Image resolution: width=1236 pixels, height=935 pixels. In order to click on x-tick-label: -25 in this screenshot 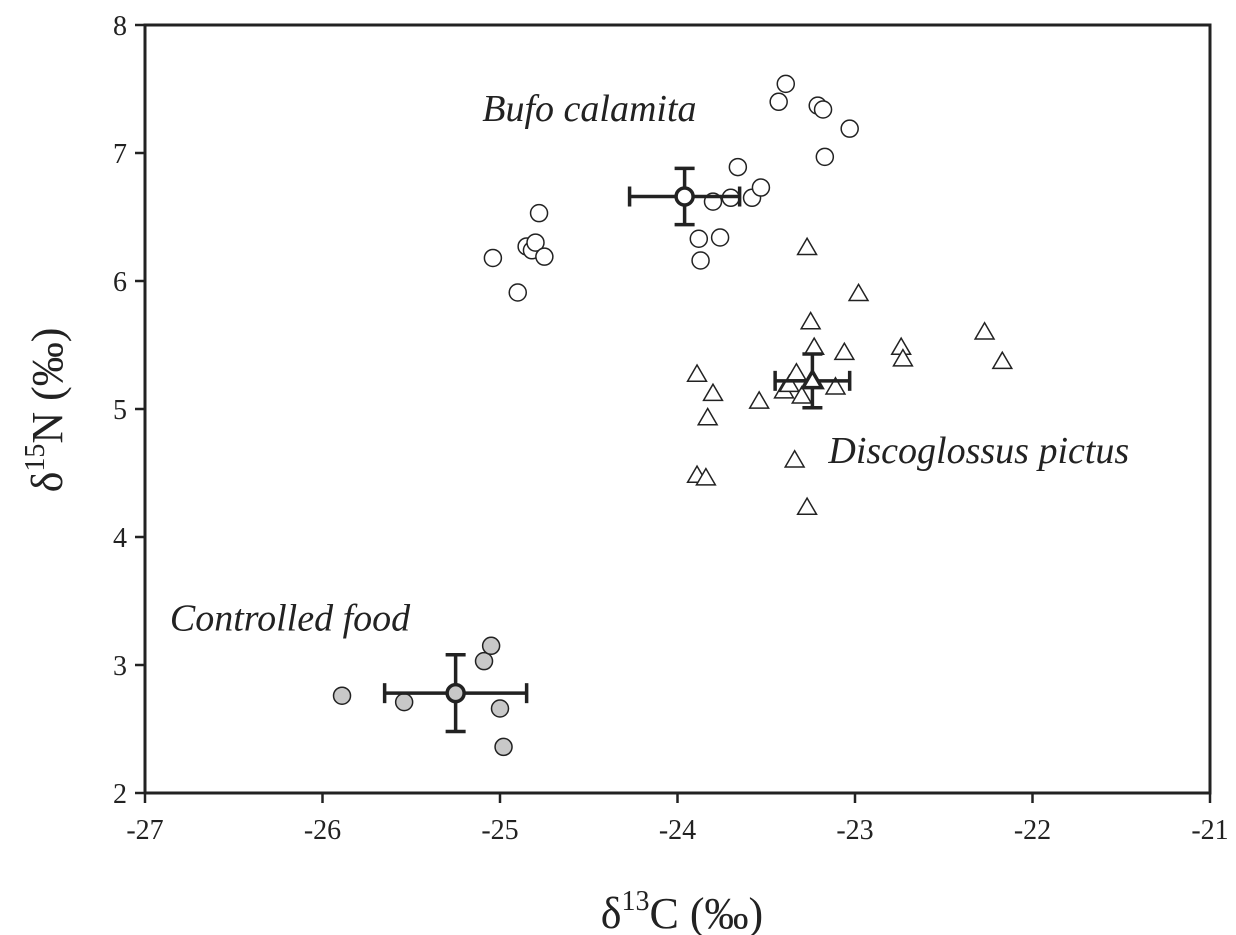, I will do `click(499, 830)`.